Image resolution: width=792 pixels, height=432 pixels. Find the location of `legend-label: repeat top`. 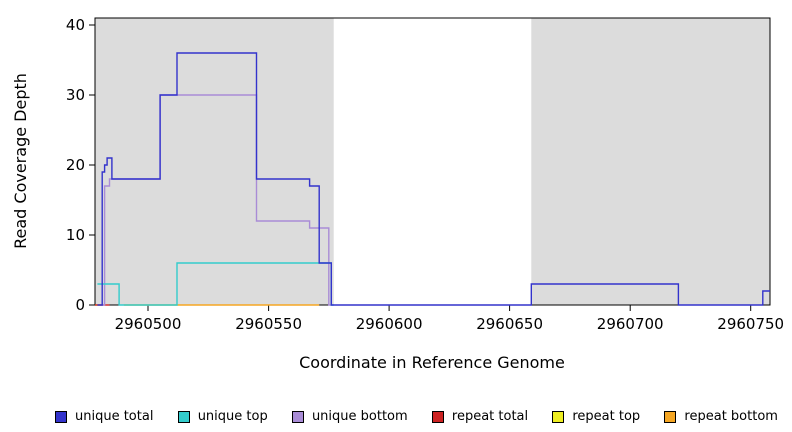

legend-label: repeat top is located at coordinates (606, 416).